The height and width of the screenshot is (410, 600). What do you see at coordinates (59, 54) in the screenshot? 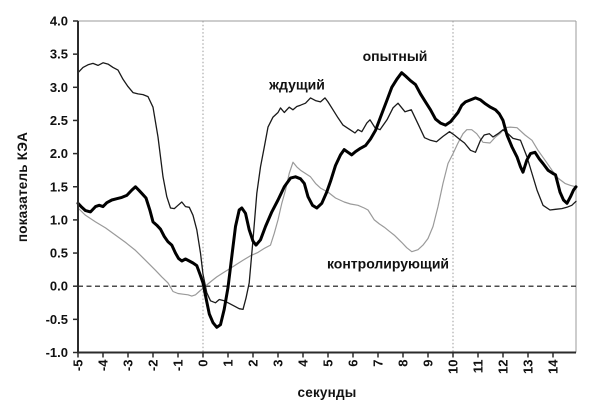
I see `y-tick-label: 3.5` at bounding box center [59, 54].